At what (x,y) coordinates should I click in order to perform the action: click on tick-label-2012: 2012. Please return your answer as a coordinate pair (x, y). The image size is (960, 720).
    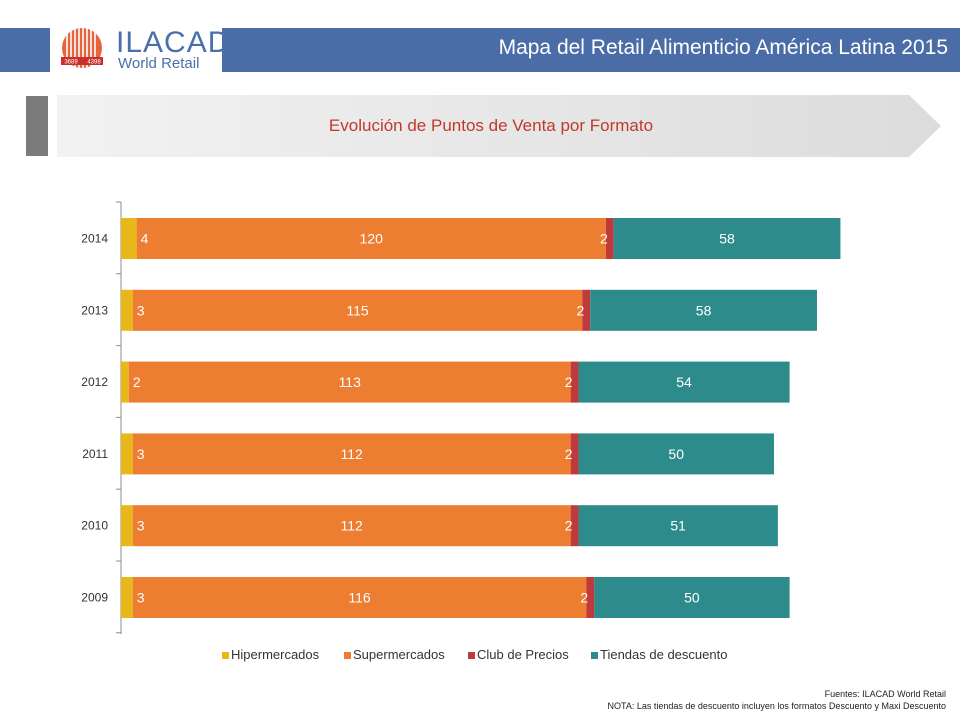
    Looking at the image, I should click on (94, 382).